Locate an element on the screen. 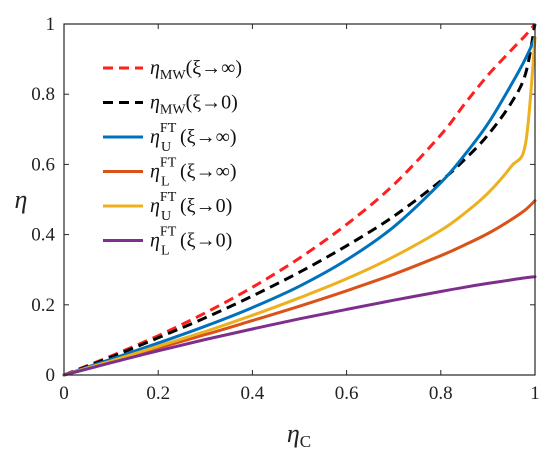  x-axis-label-symbol: η is located at coordinates (293, 433).